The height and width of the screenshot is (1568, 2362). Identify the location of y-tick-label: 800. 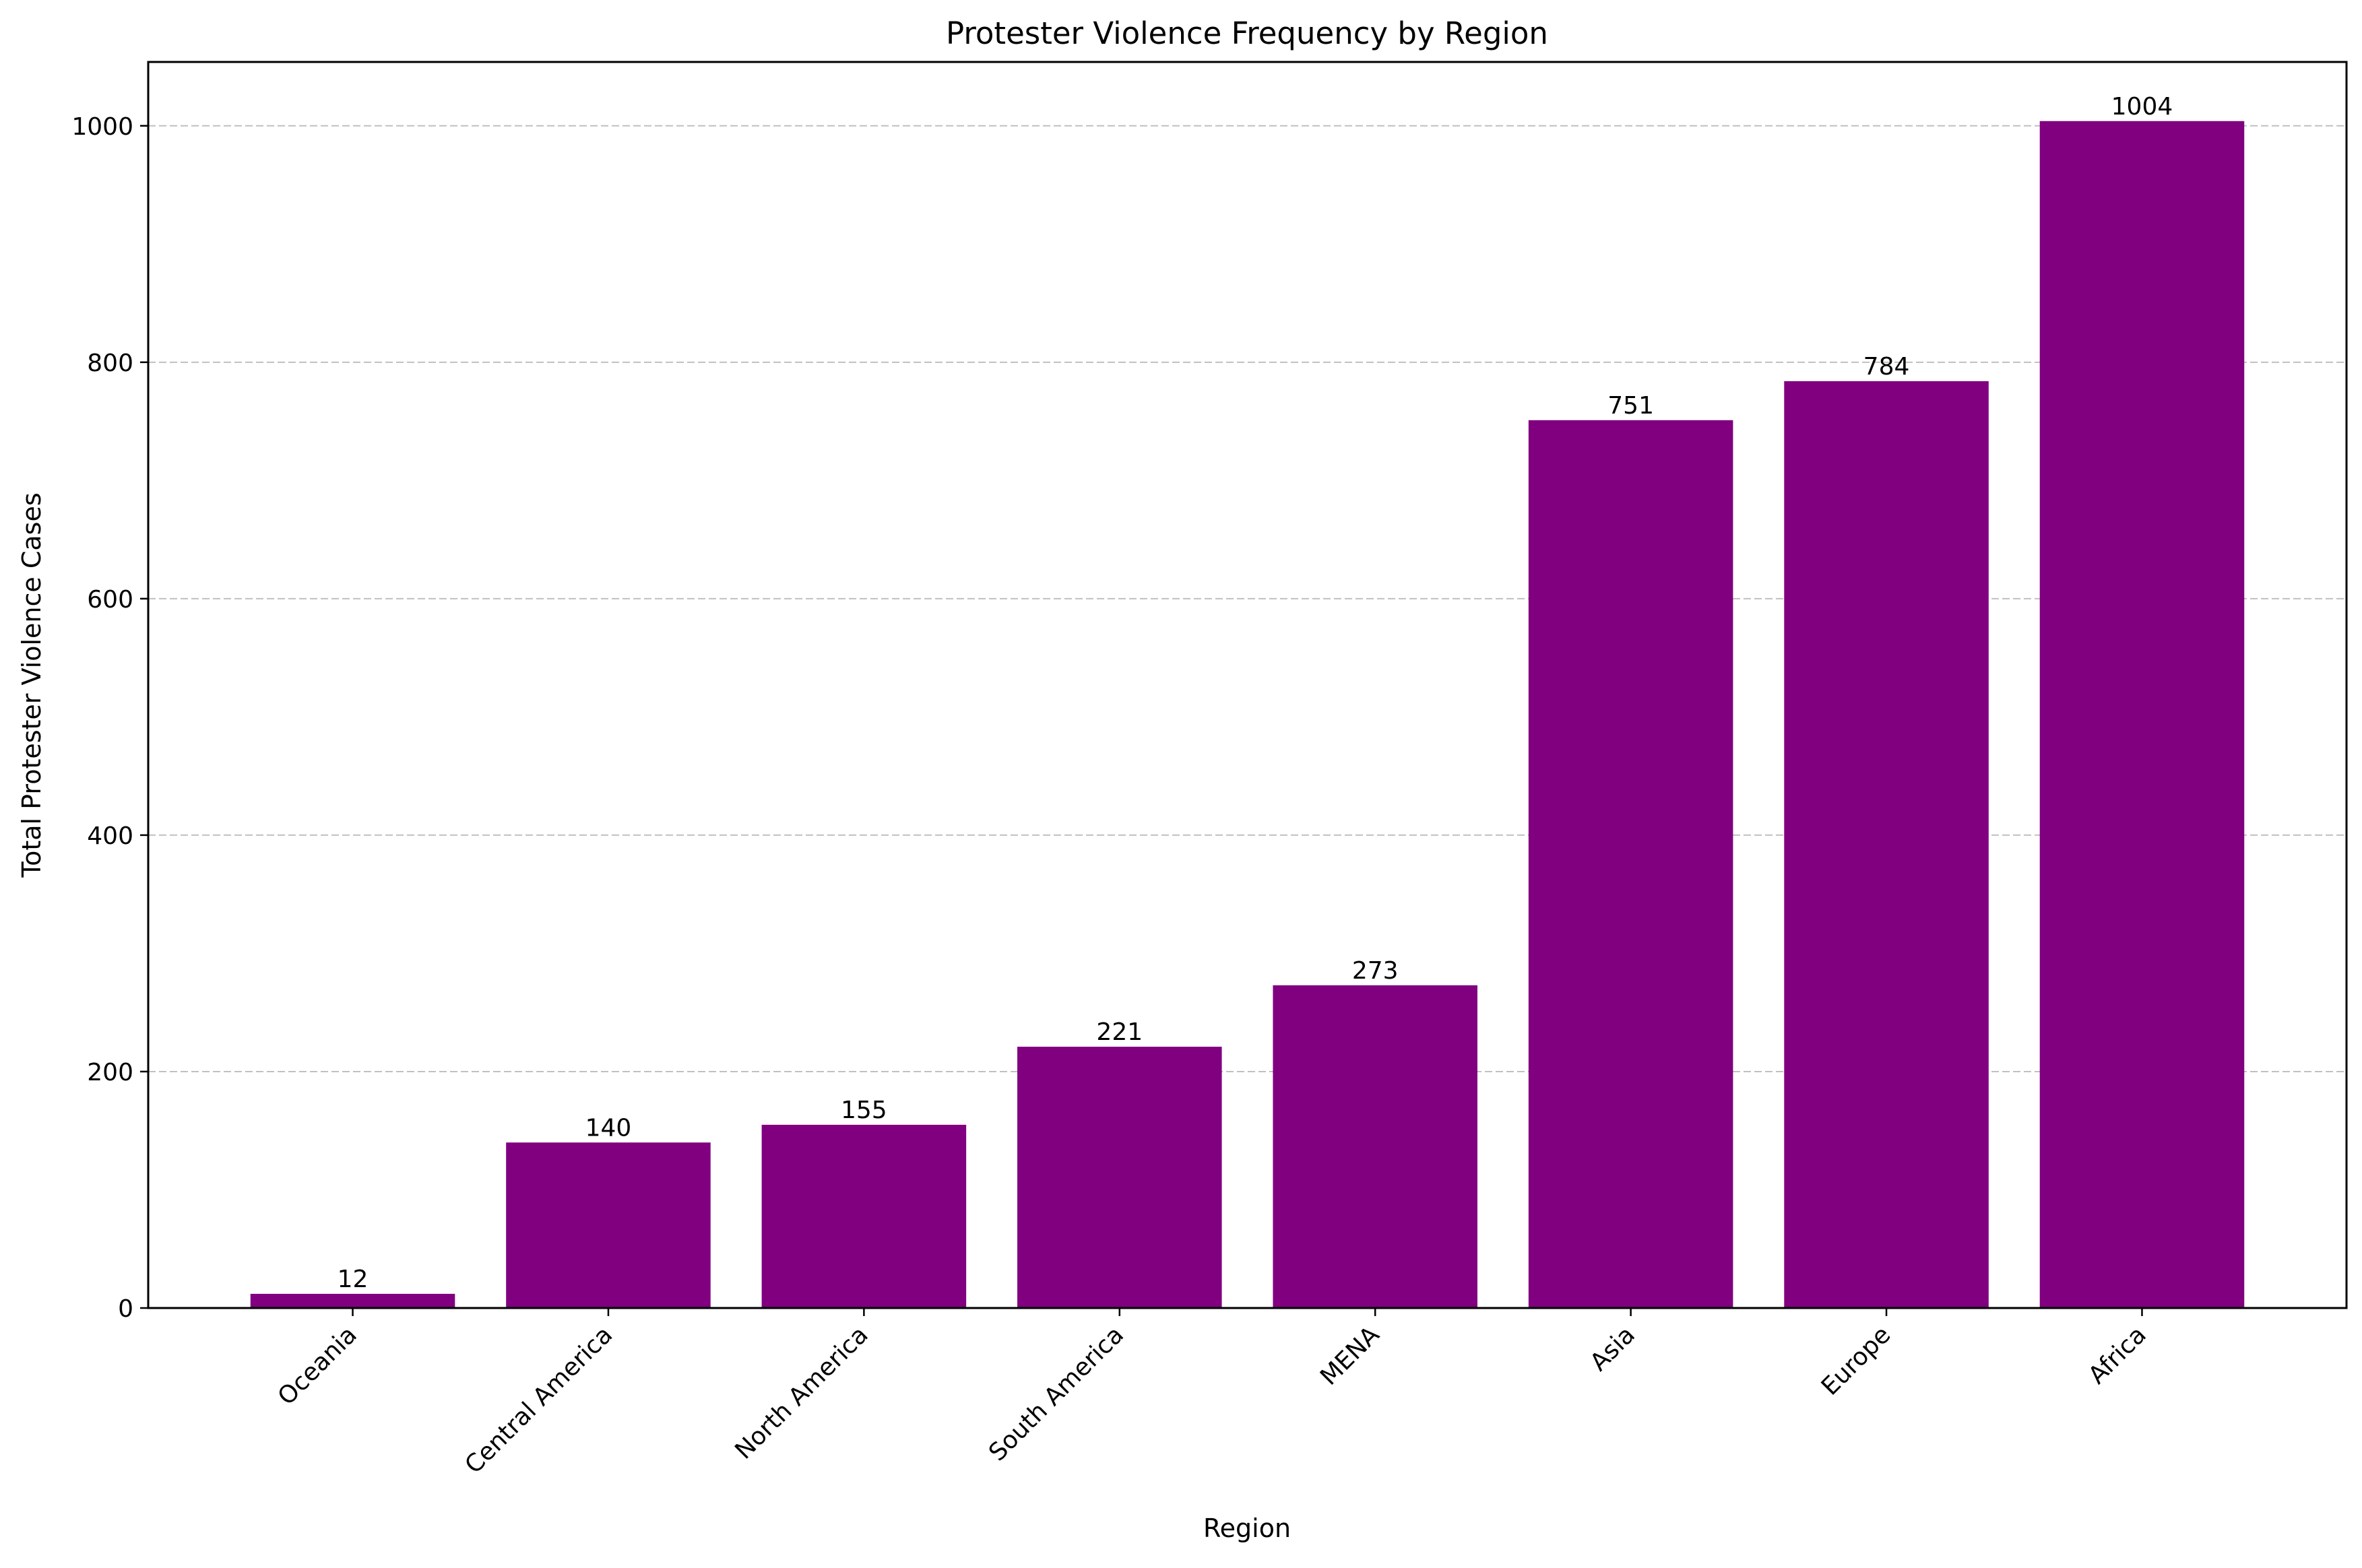
(110, 363).